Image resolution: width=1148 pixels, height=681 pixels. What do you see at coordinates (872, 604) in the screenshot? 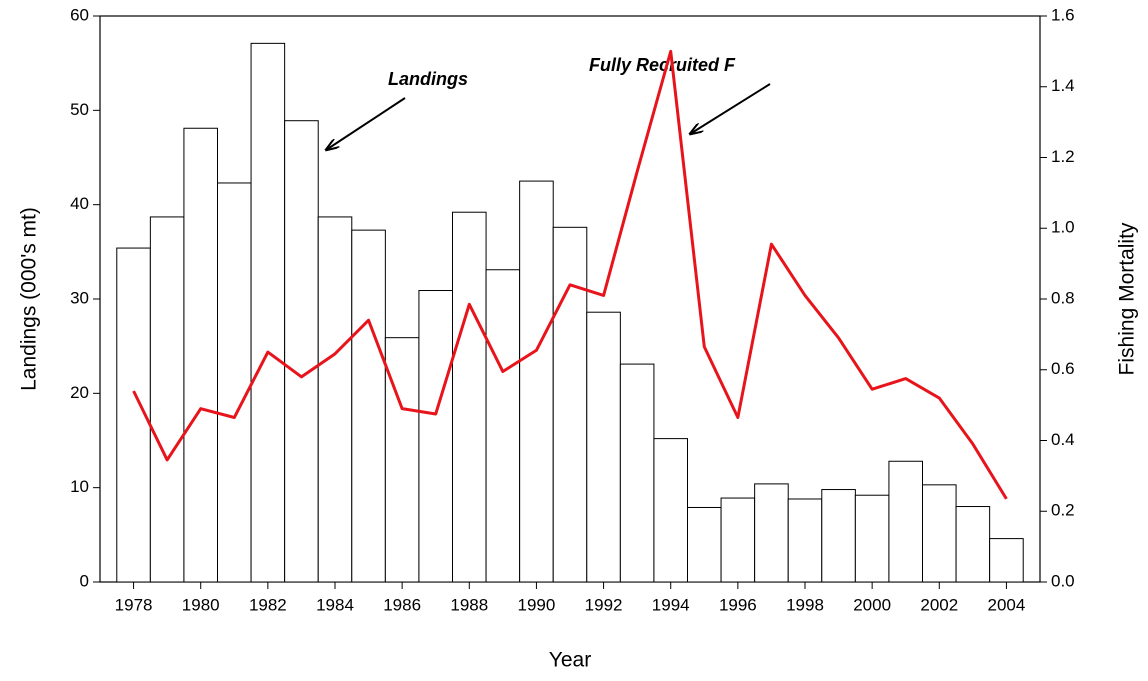
I see `x-tick-label: 2000` at bounding box center [872, 604].